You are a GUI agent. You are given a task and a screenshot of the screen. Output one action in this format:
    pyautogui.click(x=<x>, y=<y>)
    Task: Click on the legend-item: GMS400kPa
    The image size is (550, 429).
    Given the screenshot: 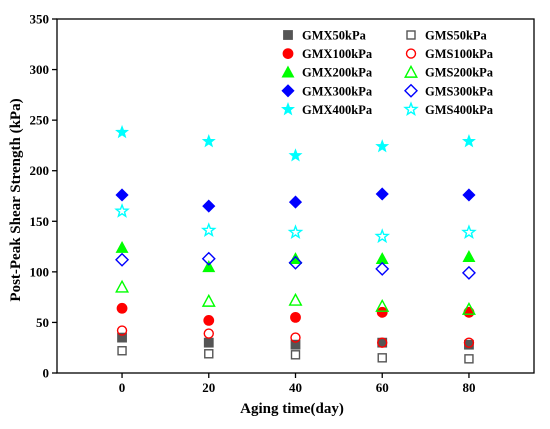 What is the action you would take?
    pyautogui.click(x=448, y=109)
    